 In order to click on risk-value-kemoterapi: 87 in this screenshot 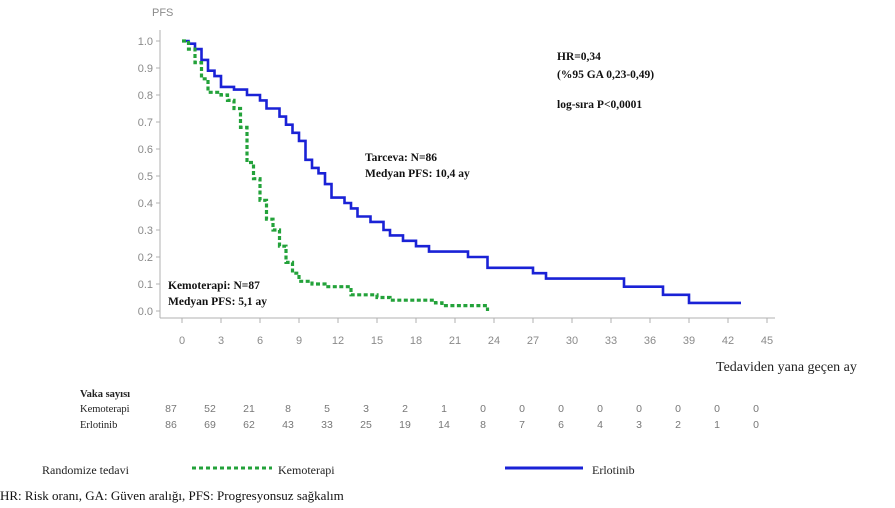, I will do `click(171, 409)`.